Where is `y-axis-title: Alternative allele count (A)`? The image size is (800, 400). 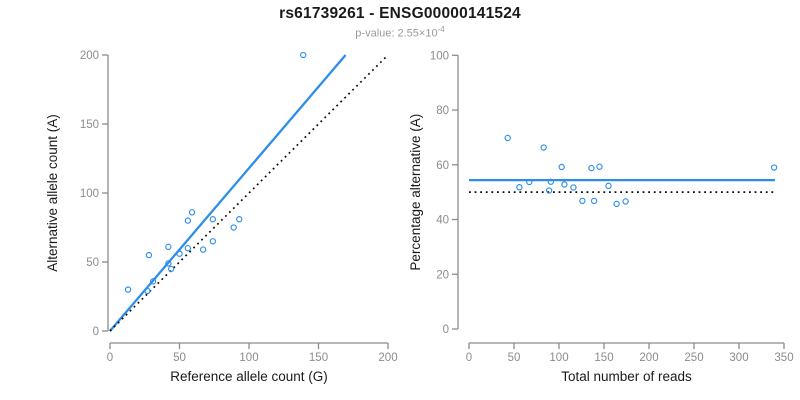
y-axis-title: Alternative allele count (A) is located at coordinates (52, 193).